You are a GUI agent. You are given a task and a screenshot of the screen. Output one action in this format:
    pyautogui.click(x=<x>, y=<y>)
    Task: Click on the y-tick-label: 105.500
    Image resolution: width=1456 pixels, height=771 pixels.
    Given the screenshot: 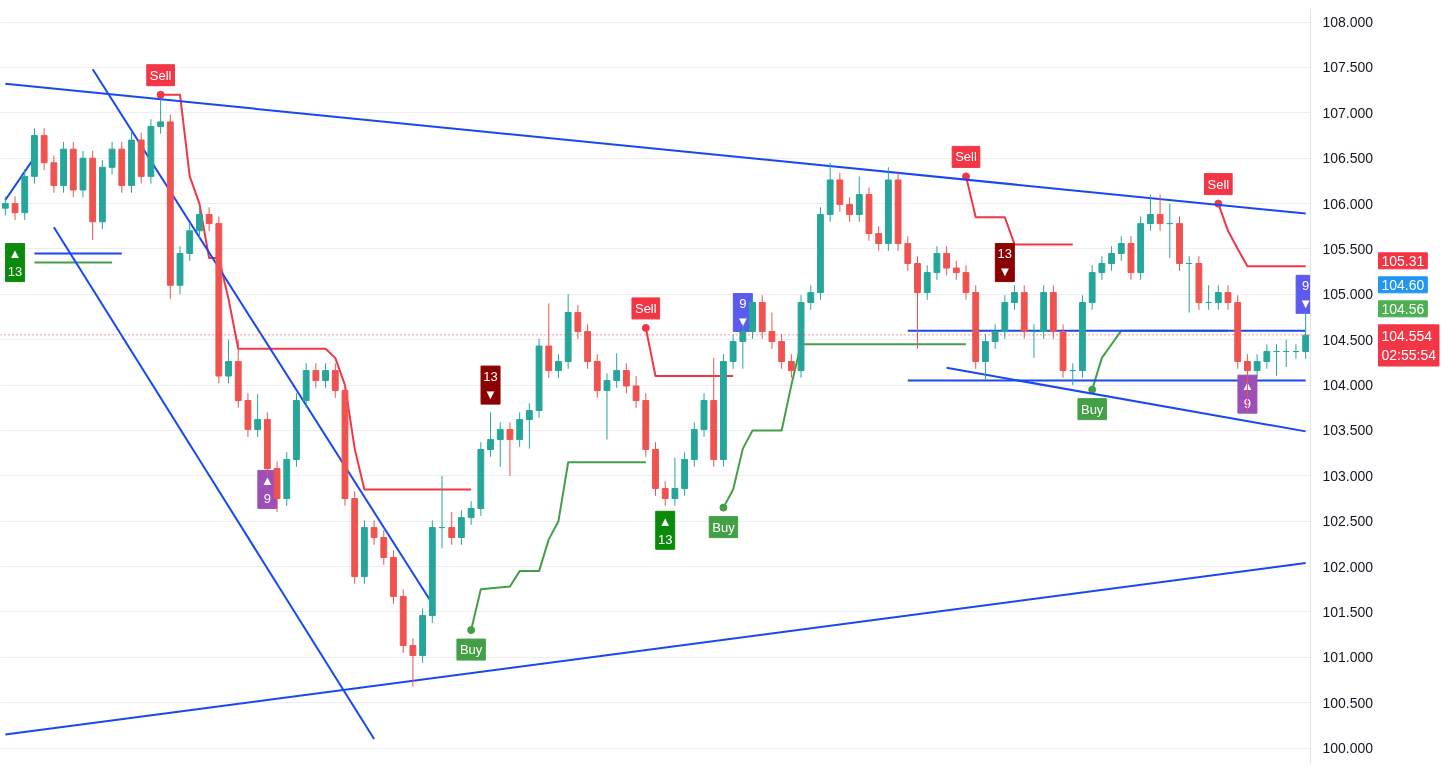 What is the action you would take?
    pyautogui.click(x=1348, y=248)
    